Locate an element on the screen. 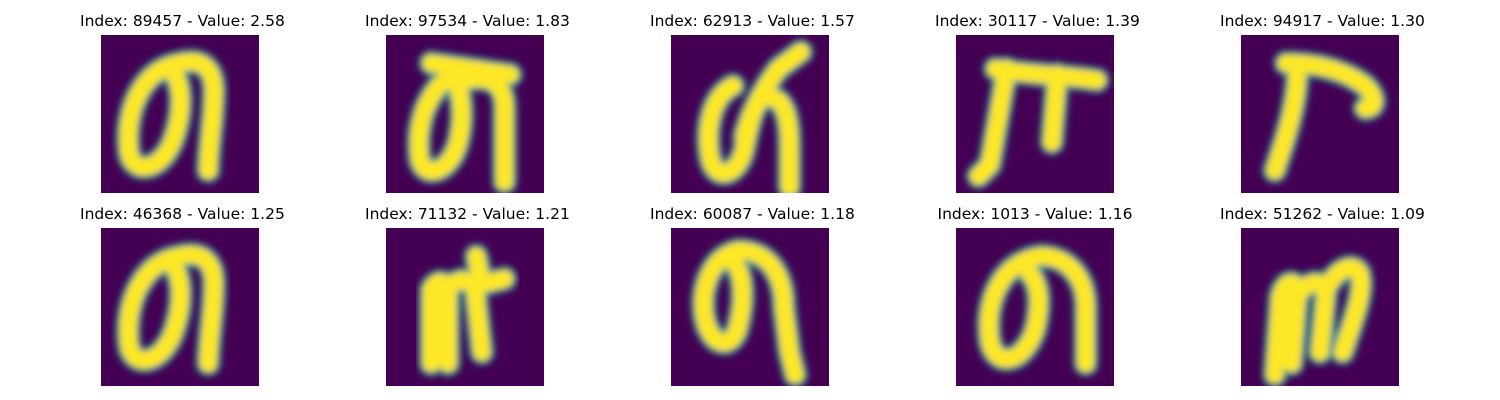  panel-title: Index: 46368 - Value: 1.25 is located at coordinates (182, 214).